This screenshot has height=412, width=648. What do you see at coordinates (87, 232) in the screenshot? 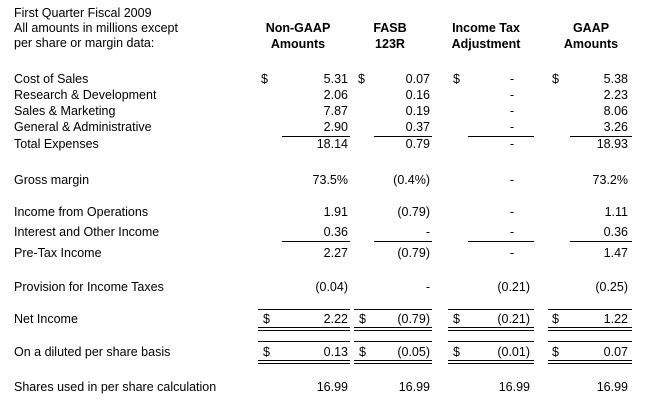
I see `row-label-interest-other-income: Interest and Other Income` at bounding box center [87, 232].